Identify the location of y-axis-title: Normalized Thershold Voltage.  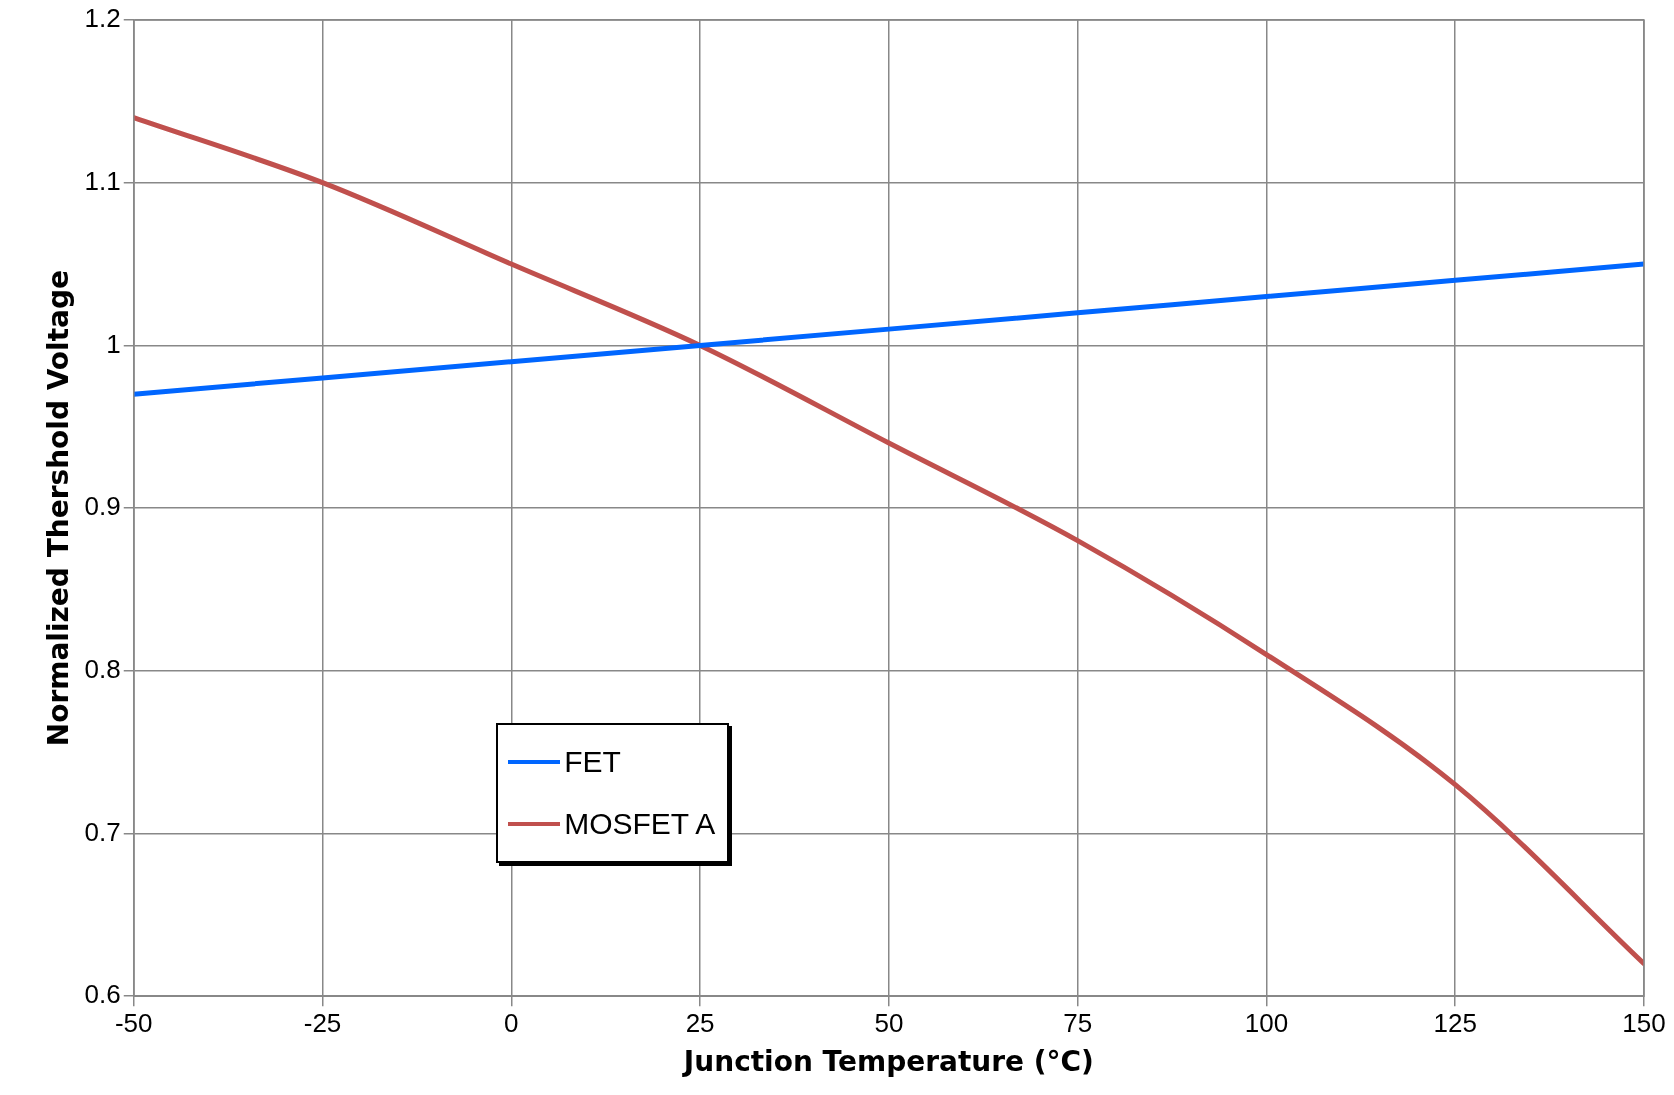
(59, 508).